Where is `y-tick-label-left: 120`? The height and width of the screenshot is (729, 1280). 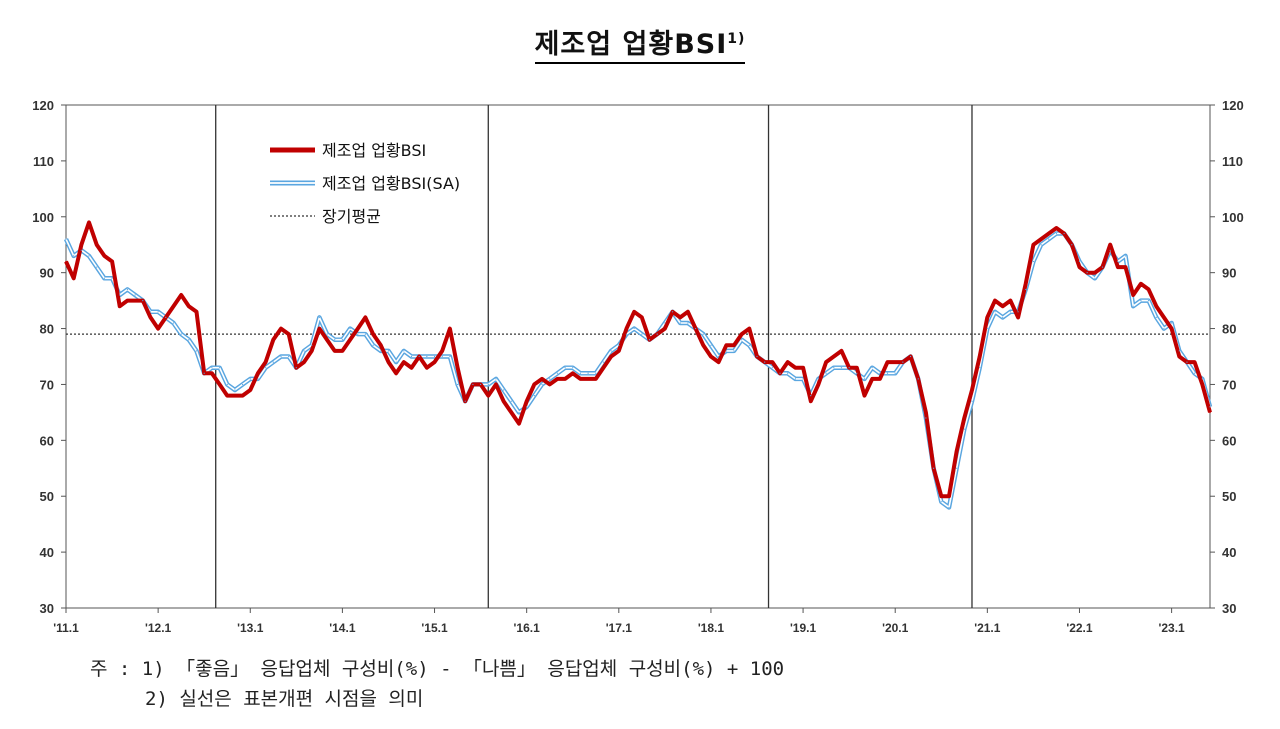 y-tick-label-left: 120 is located at coordinates (43, 105).